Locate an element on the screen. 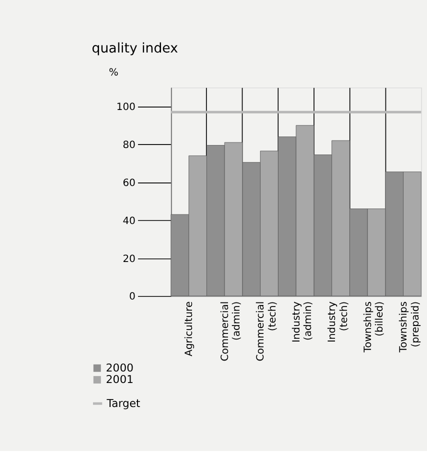  x-tick-label: Townships (billed) is located at coordinates (374, 327).